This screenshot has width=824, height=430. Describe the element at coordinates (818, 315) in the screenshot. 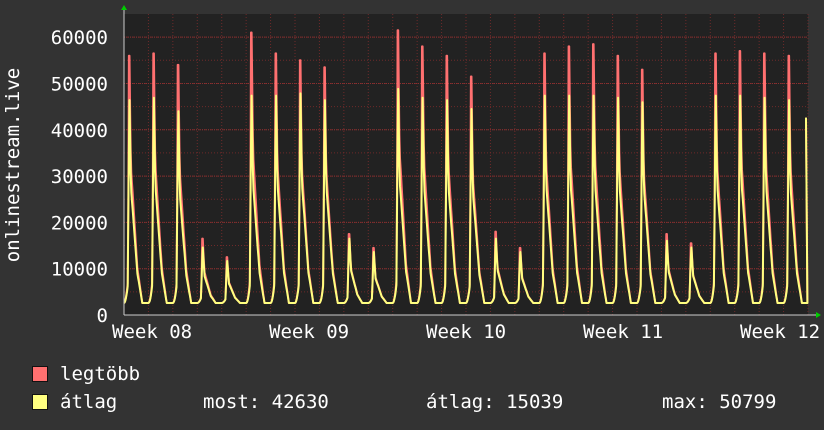

I see `x-axis-arrow` at that location.